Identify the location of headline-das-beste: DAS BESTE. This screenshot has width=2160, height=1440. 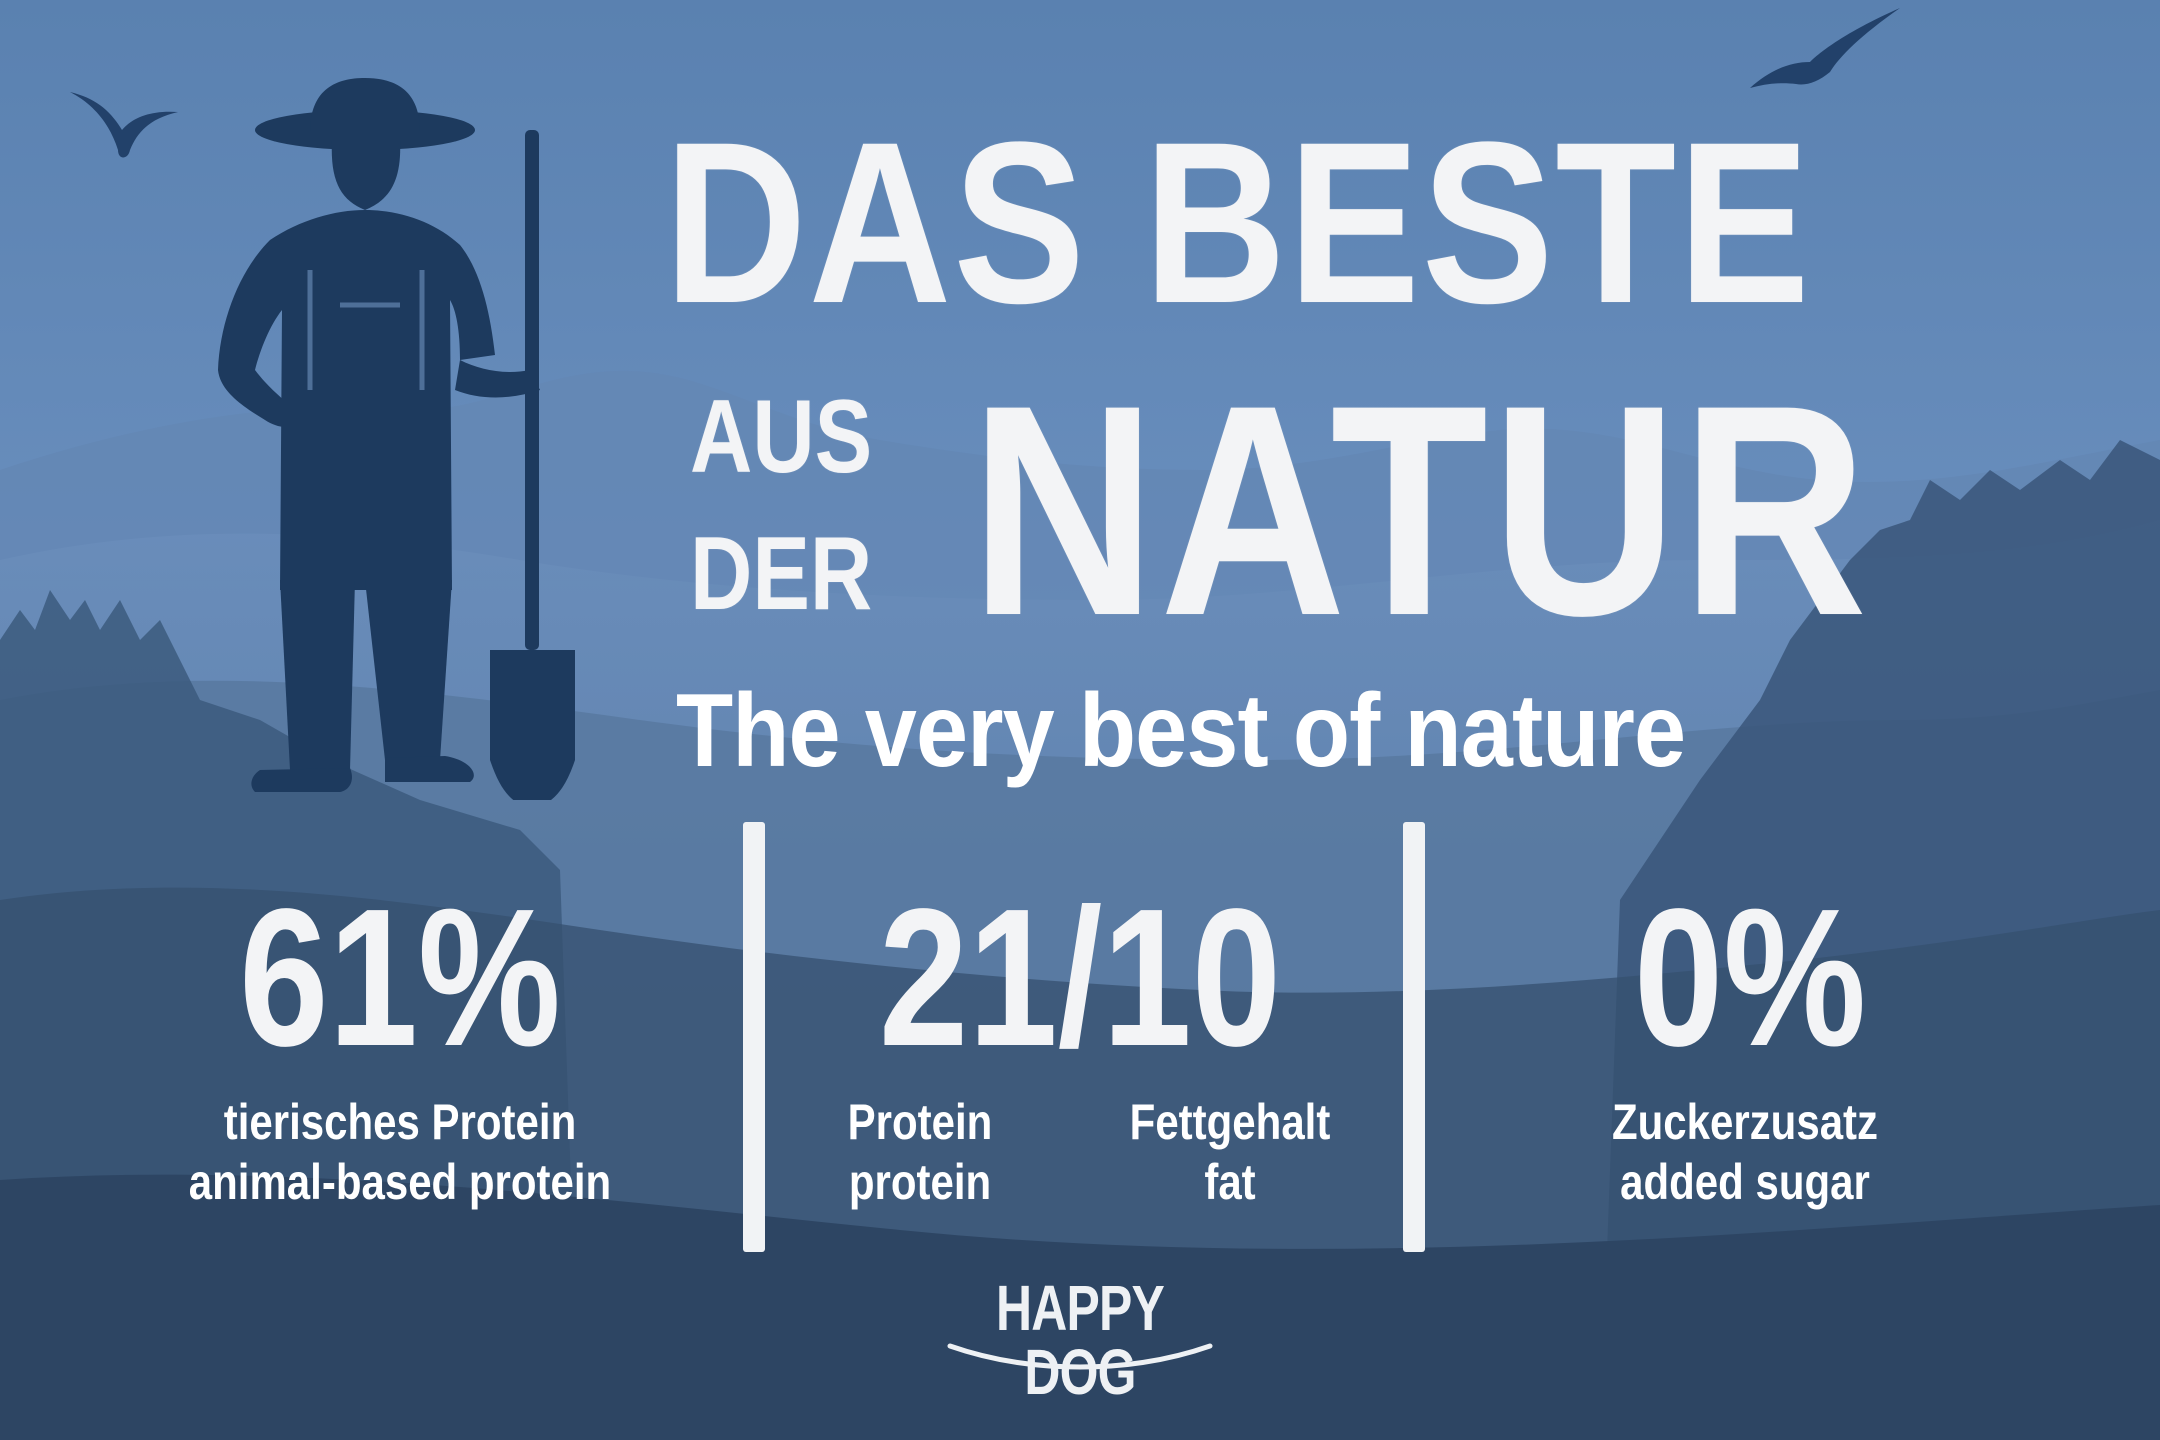
(1238, 222).